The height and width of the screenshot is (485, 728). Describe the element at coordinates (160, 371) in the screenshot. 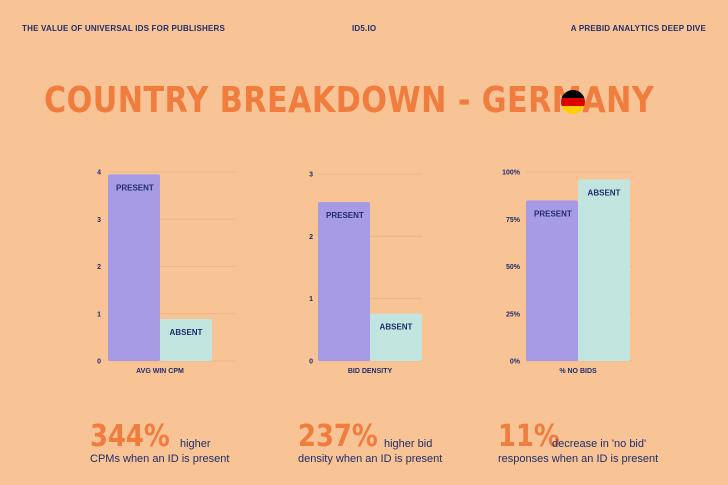

I see `x-axis-label: AVG WIN CPM` at that location.